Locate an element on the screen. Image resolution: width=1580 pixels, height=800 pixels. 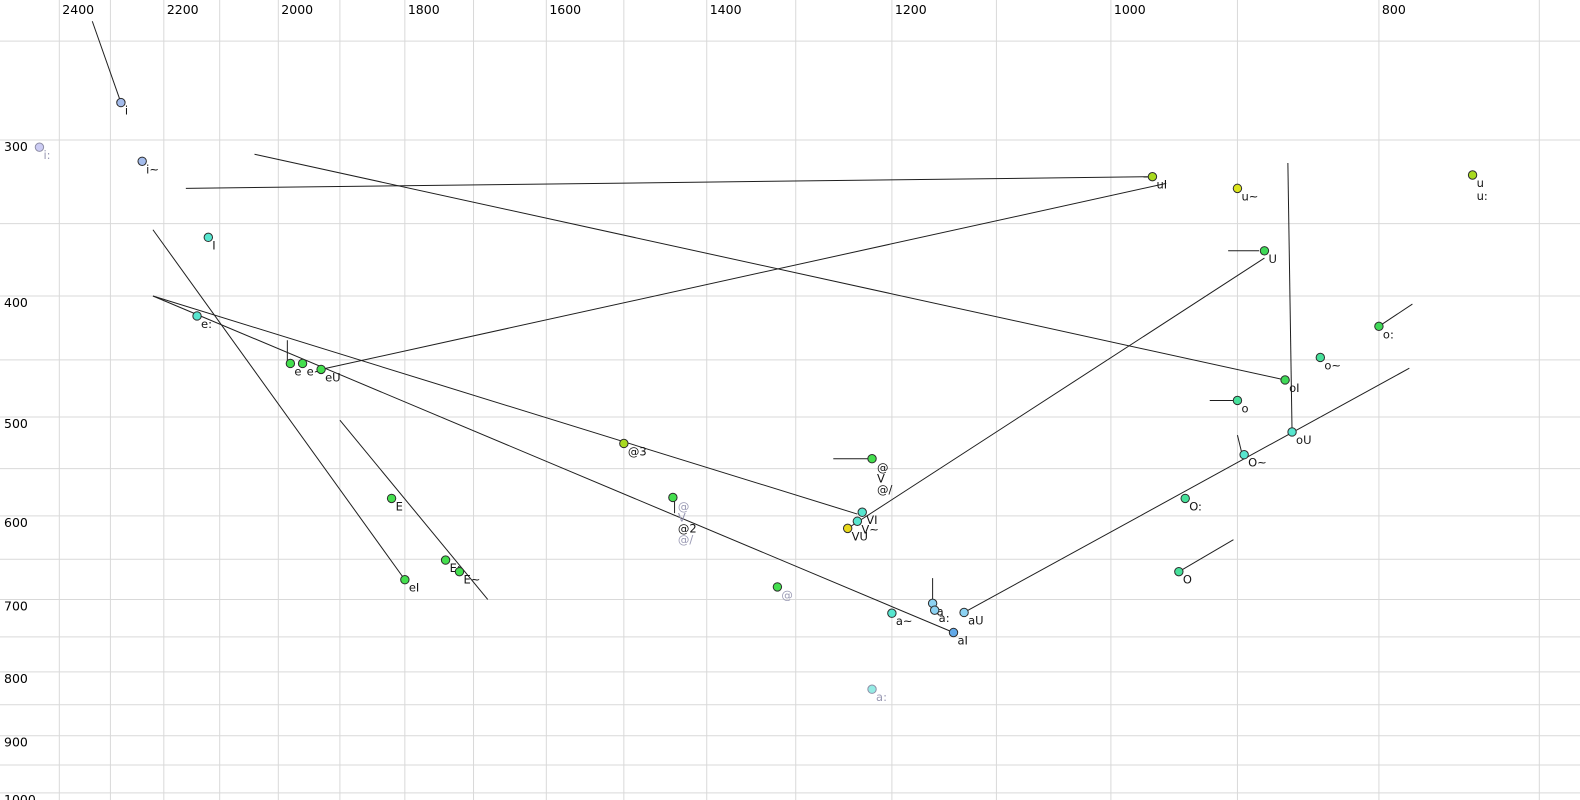
y-tick-label: 600 is located at coordinates (16, 522).